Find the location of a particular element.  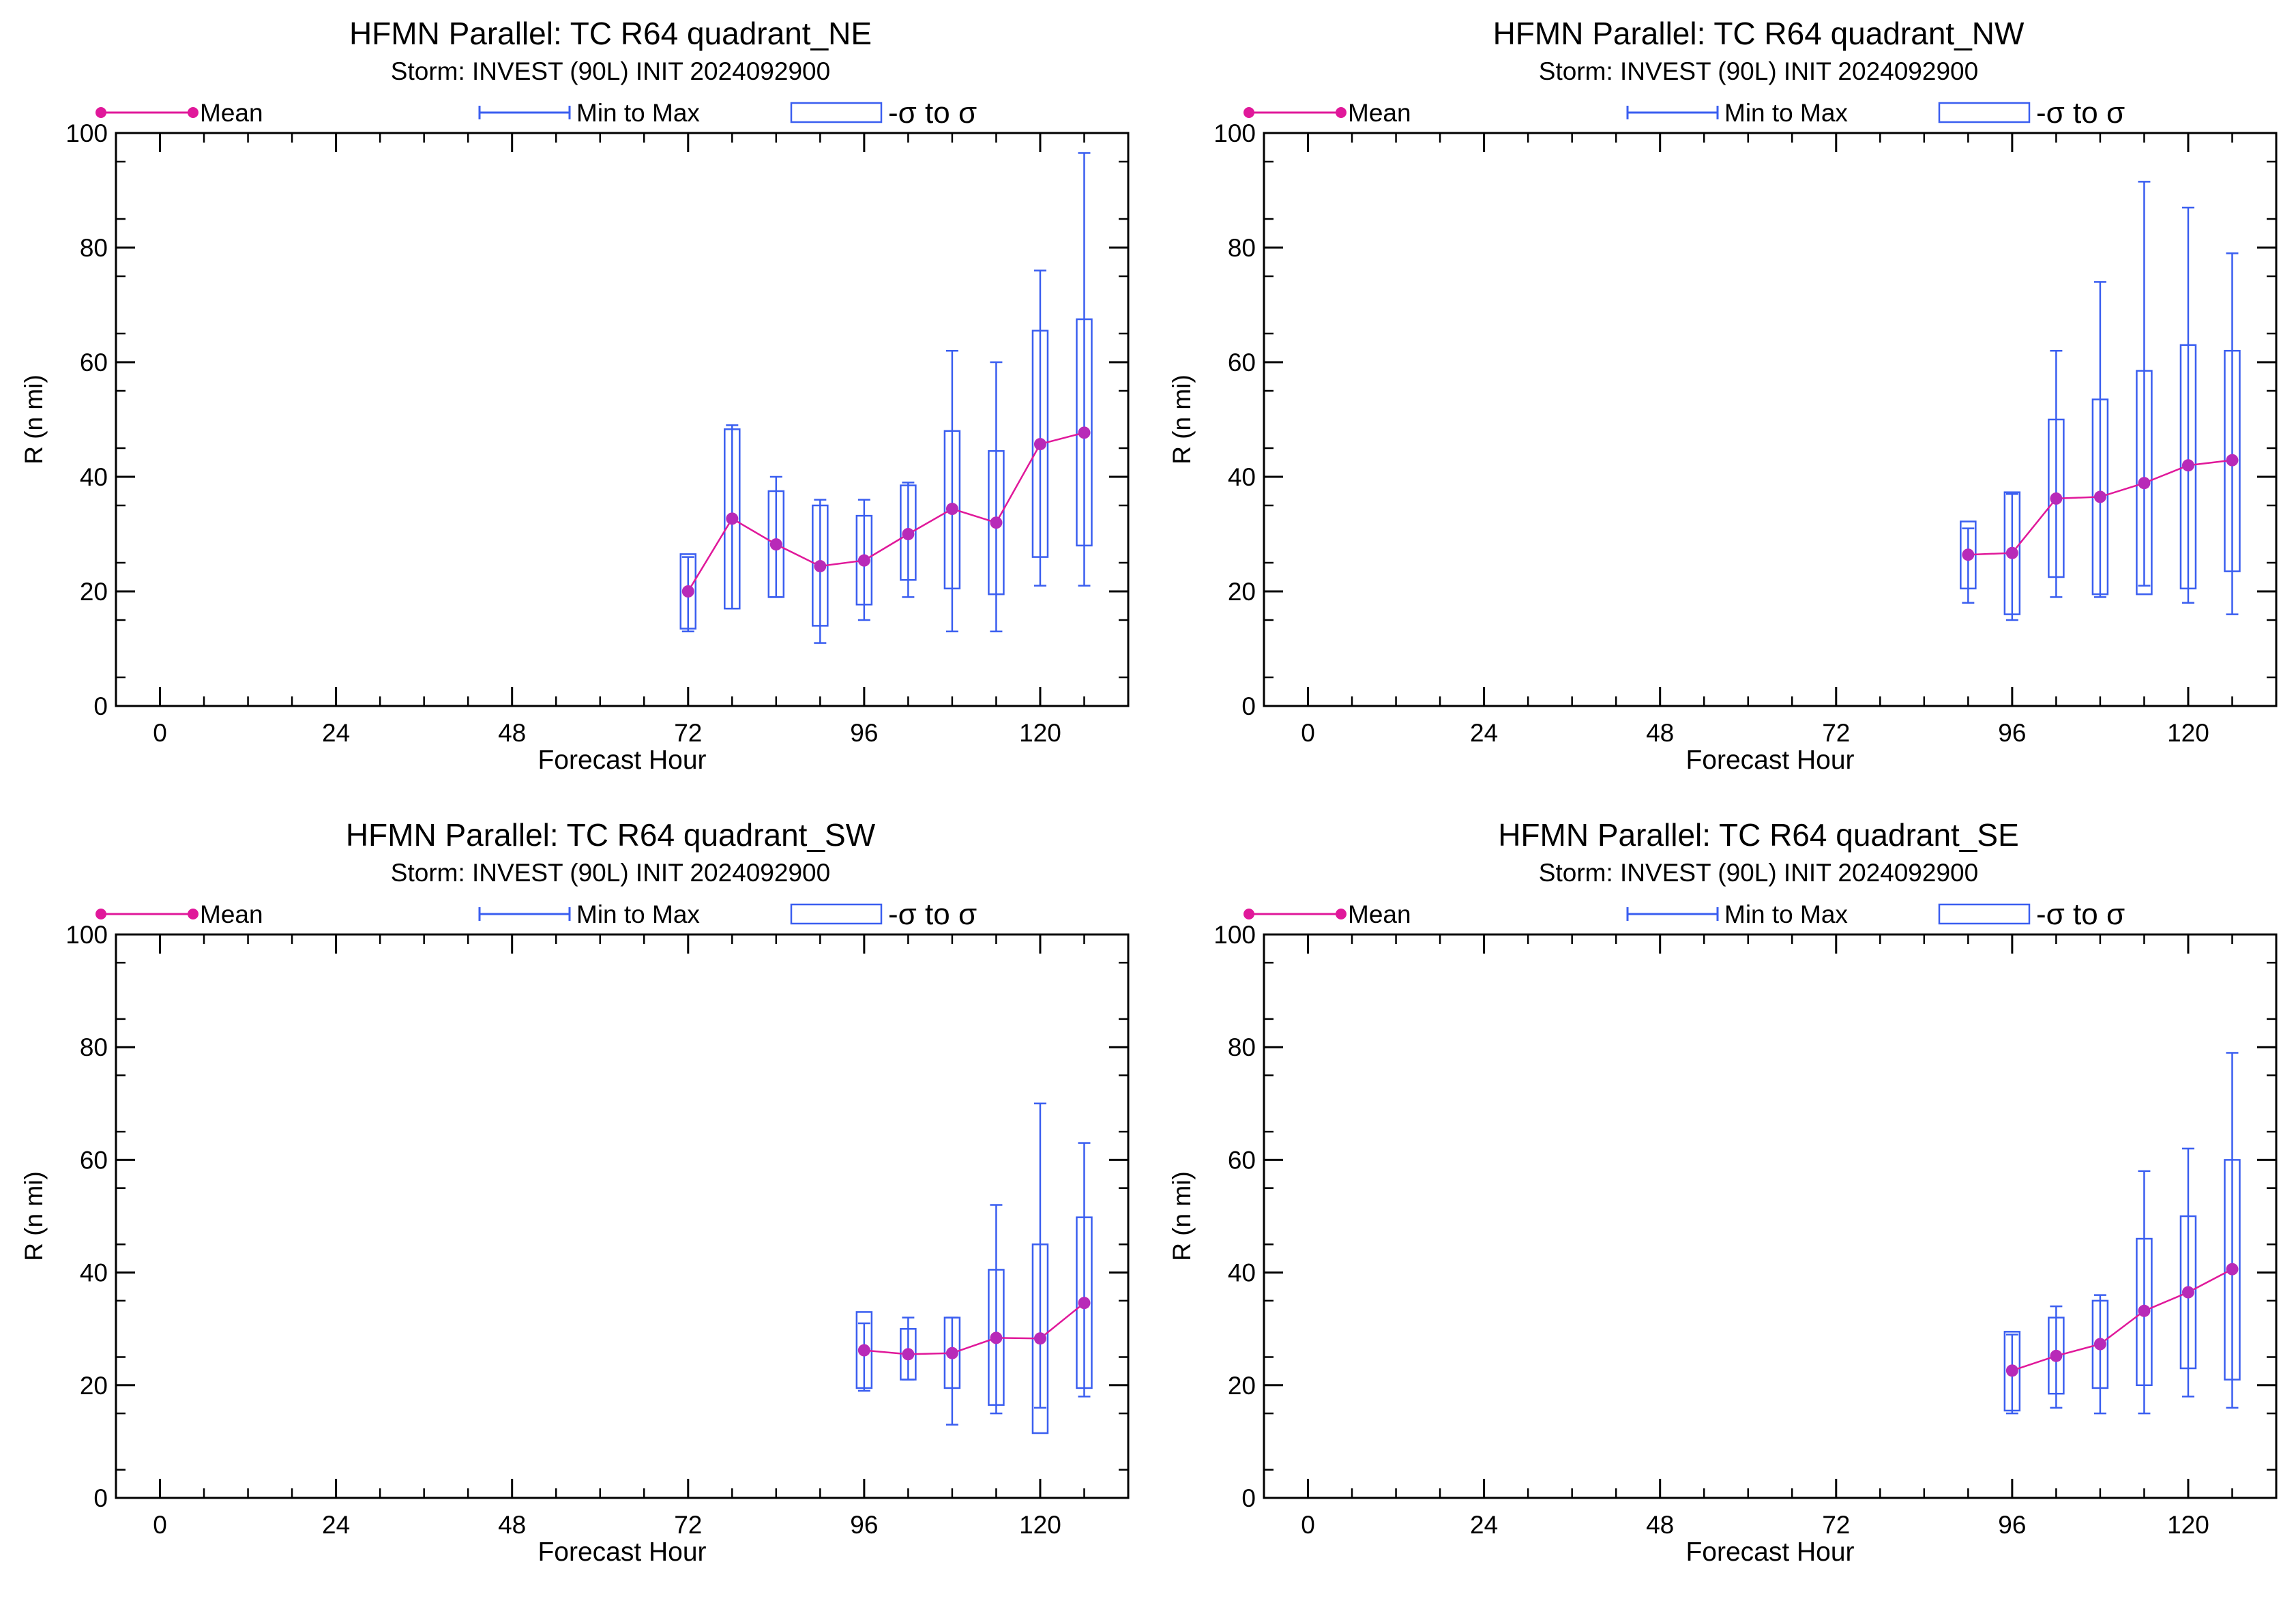

y-tick-label: 20 is located at coordinates (1242, 1386).